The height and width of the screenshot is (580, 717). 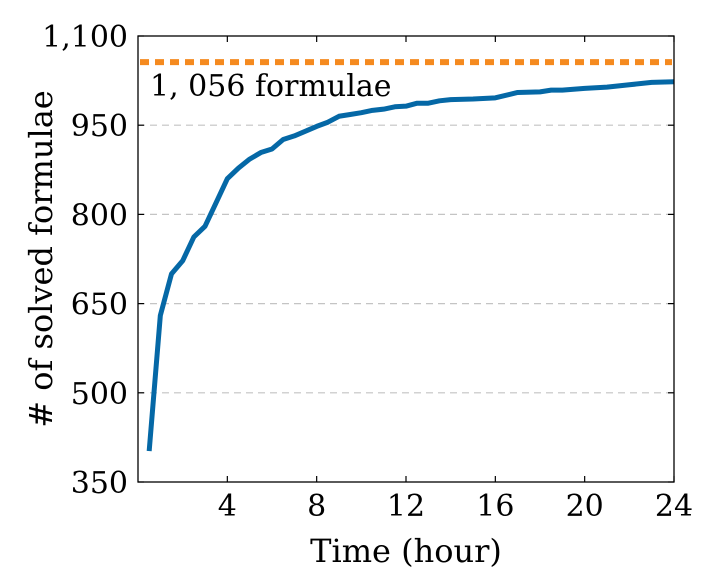 What do you see at coordinates (99, 215) in the screenshot?
I see `y-tick-label: 800` at bounding box center [99, 215].